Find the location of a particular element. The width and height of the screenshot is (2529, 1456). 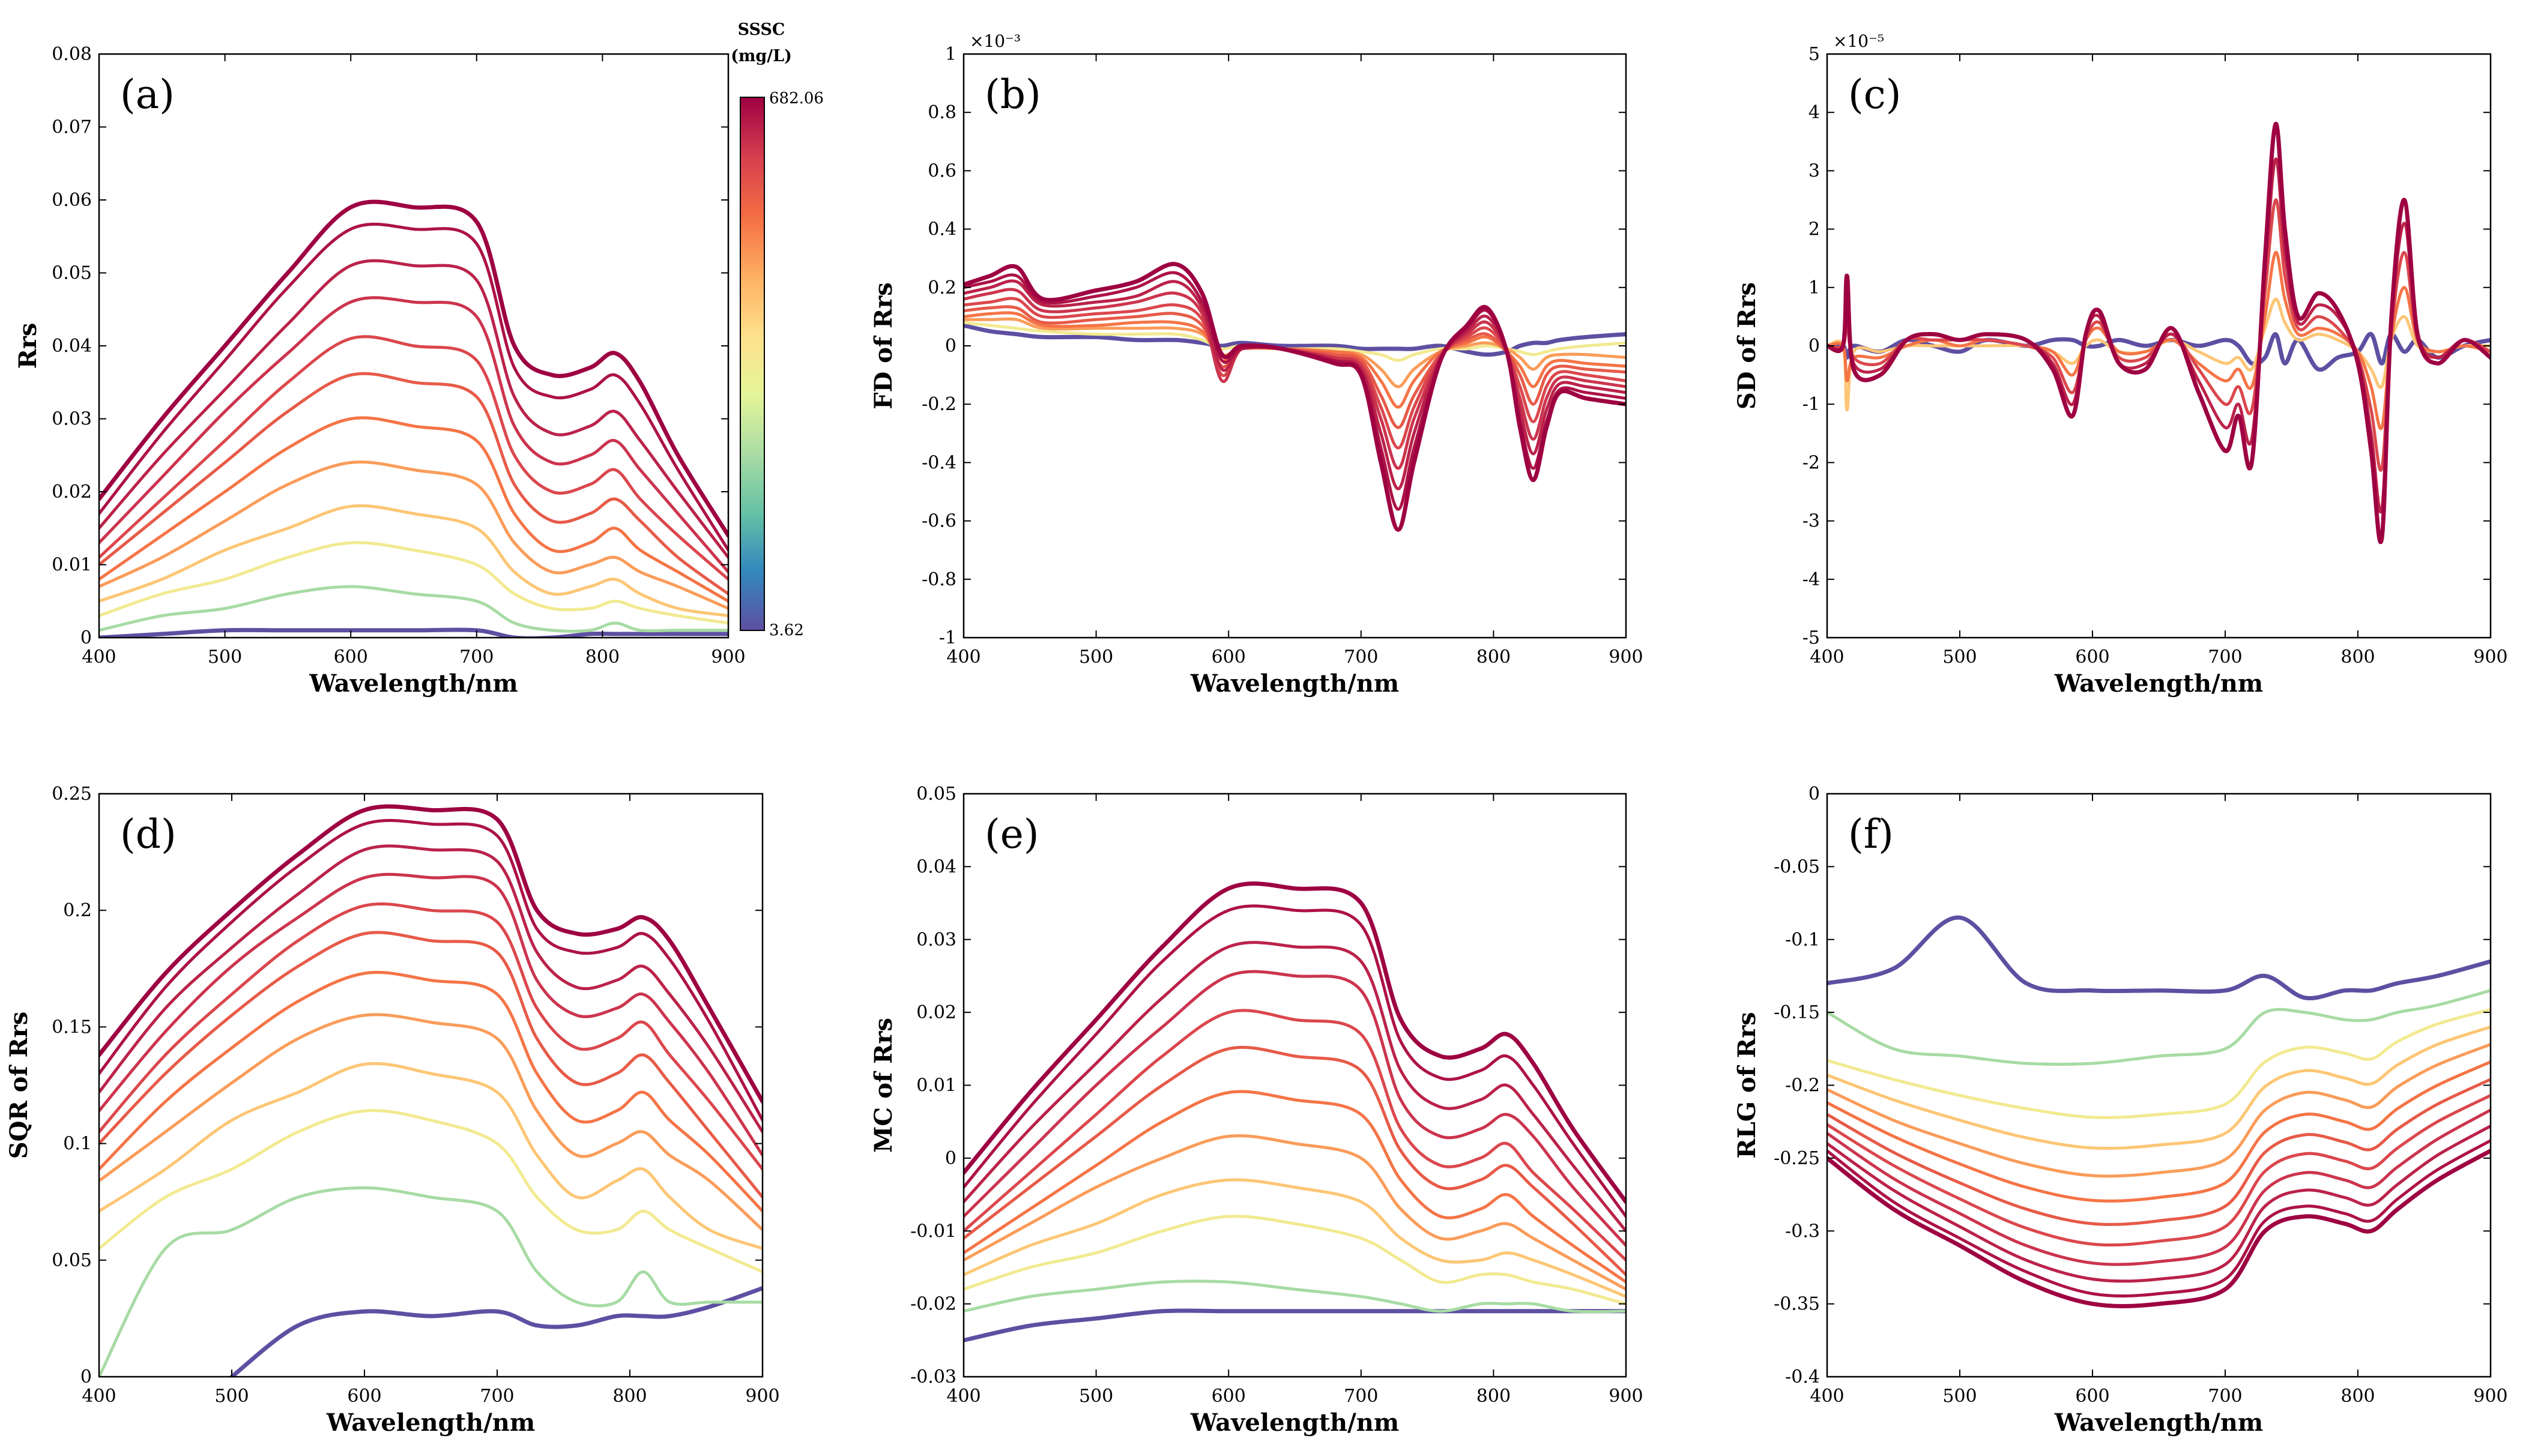

y-tick-label: 0.02 is located at coordinates (72, 492).